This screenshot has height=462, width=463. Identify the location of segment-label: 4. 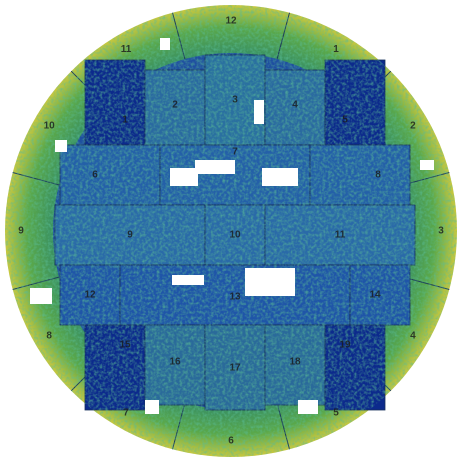
(413, 336).